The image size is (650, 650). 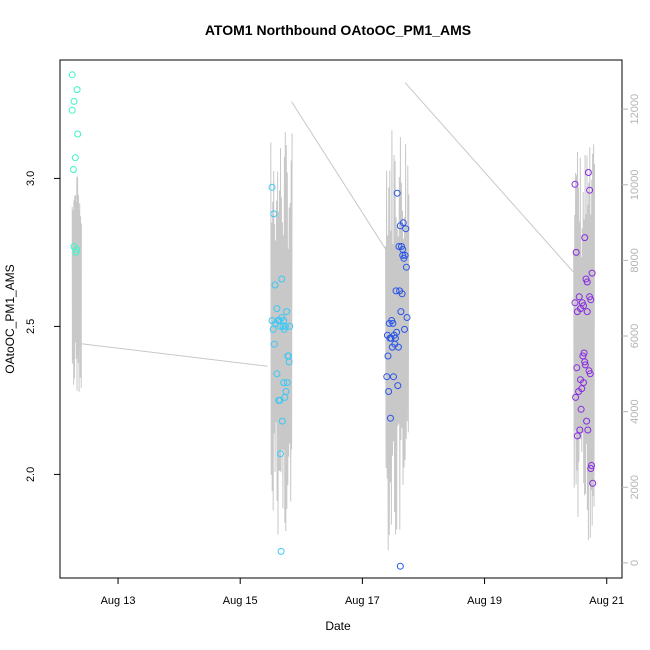 I want to click on y-axis-label: OAtoOC_PM1_AMS, so click(x=10, y=318).